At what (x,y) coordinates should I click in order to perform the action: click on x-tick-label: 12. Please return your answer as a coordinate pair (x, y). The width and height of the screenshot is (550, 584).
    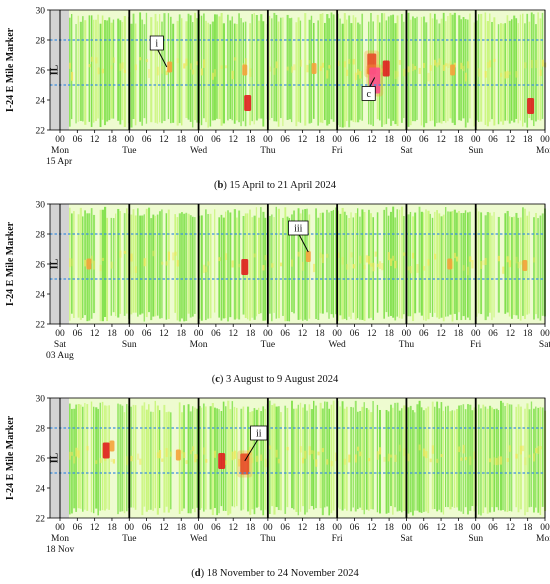
    Looking at the image, I should click on (303, 140).